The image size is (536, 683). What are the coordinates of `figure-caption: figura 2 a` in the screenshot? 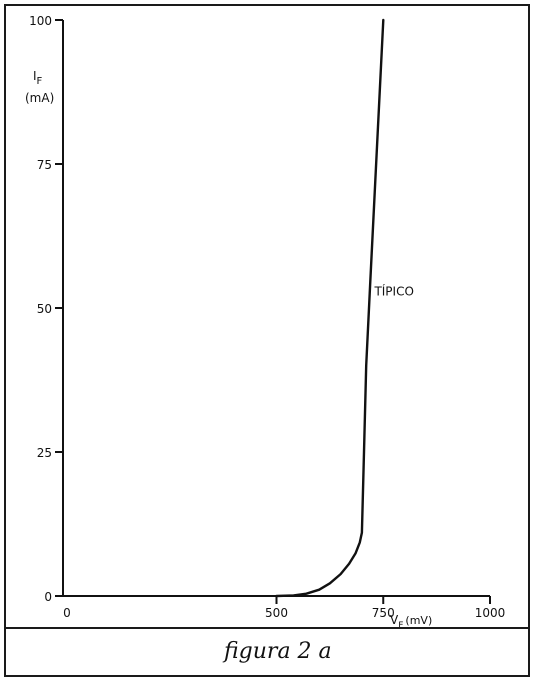 It's located at (267, 652).